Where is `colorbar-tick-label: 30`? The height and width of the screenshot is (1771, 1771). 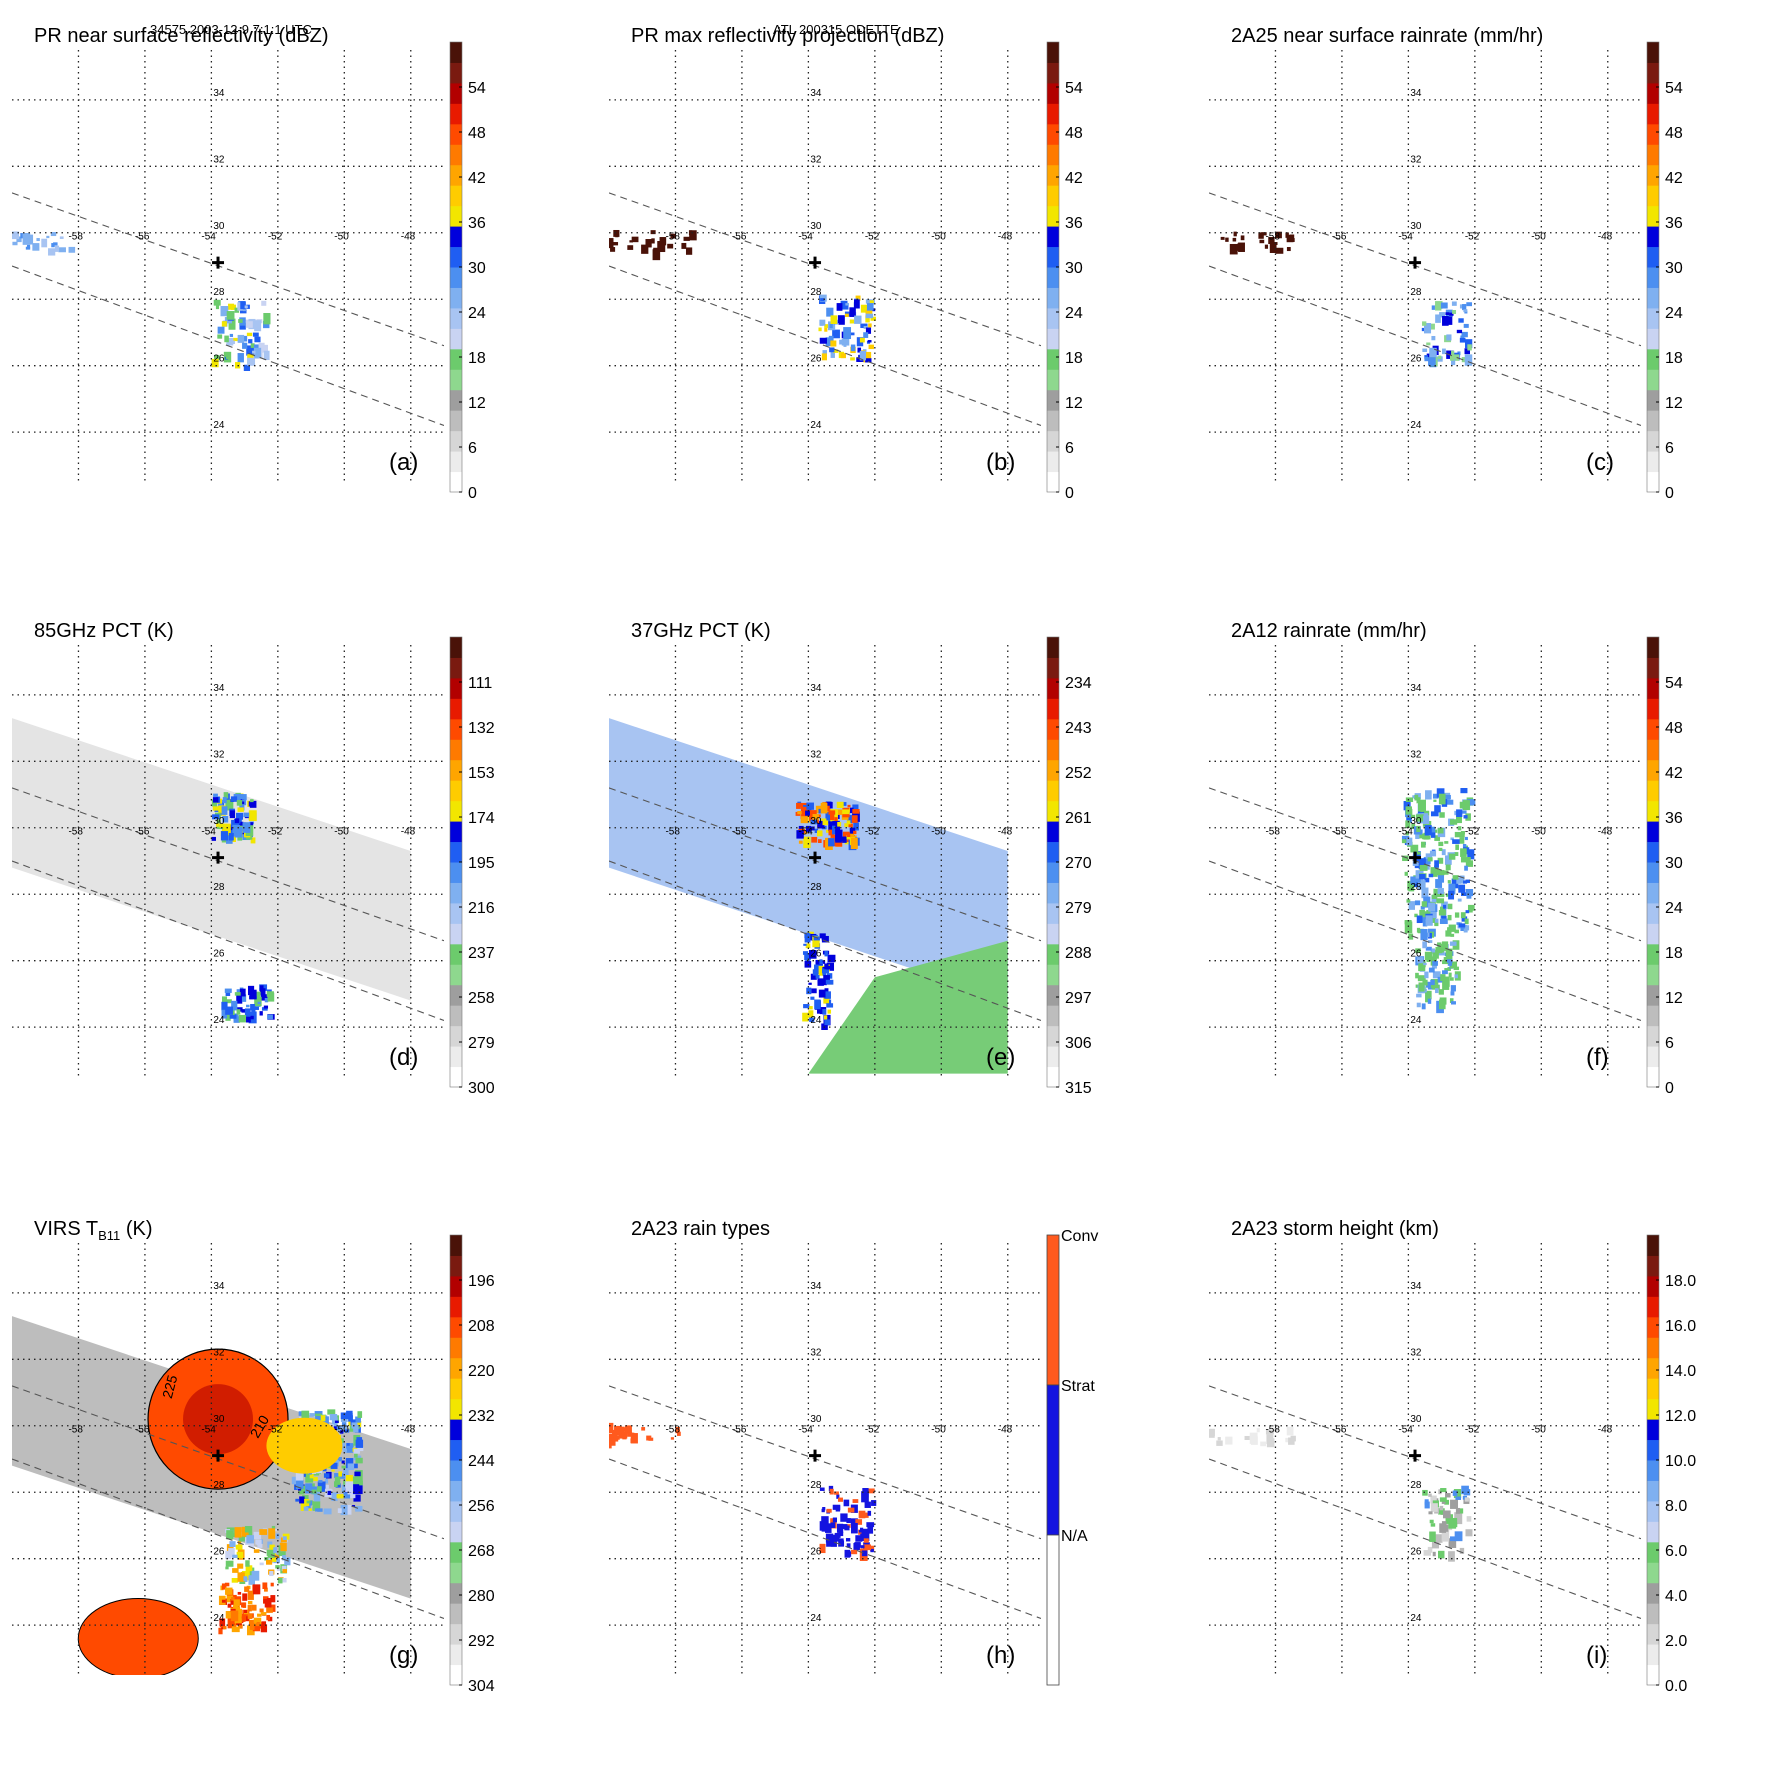 colorbar-tick-label: 30 is located at coordinates (1674, 863).